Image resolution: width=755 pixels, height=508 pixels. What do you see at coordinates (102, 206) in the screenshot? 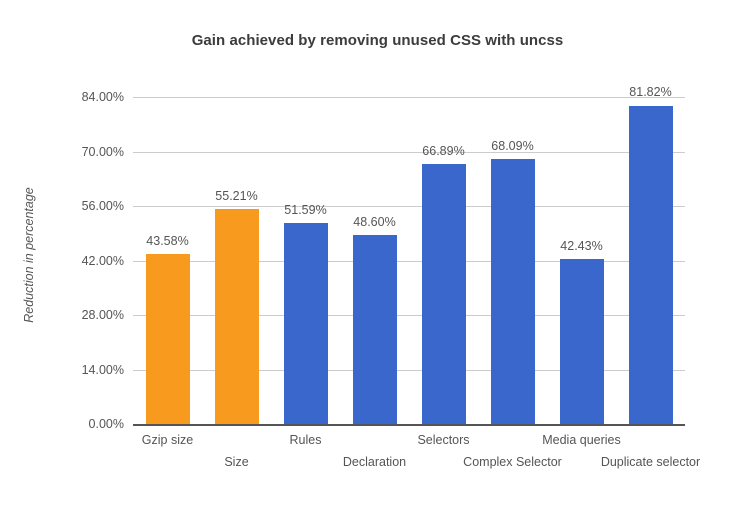
I see `y-axis-tick-label: 56.00%` at bounding box center [102, 206].